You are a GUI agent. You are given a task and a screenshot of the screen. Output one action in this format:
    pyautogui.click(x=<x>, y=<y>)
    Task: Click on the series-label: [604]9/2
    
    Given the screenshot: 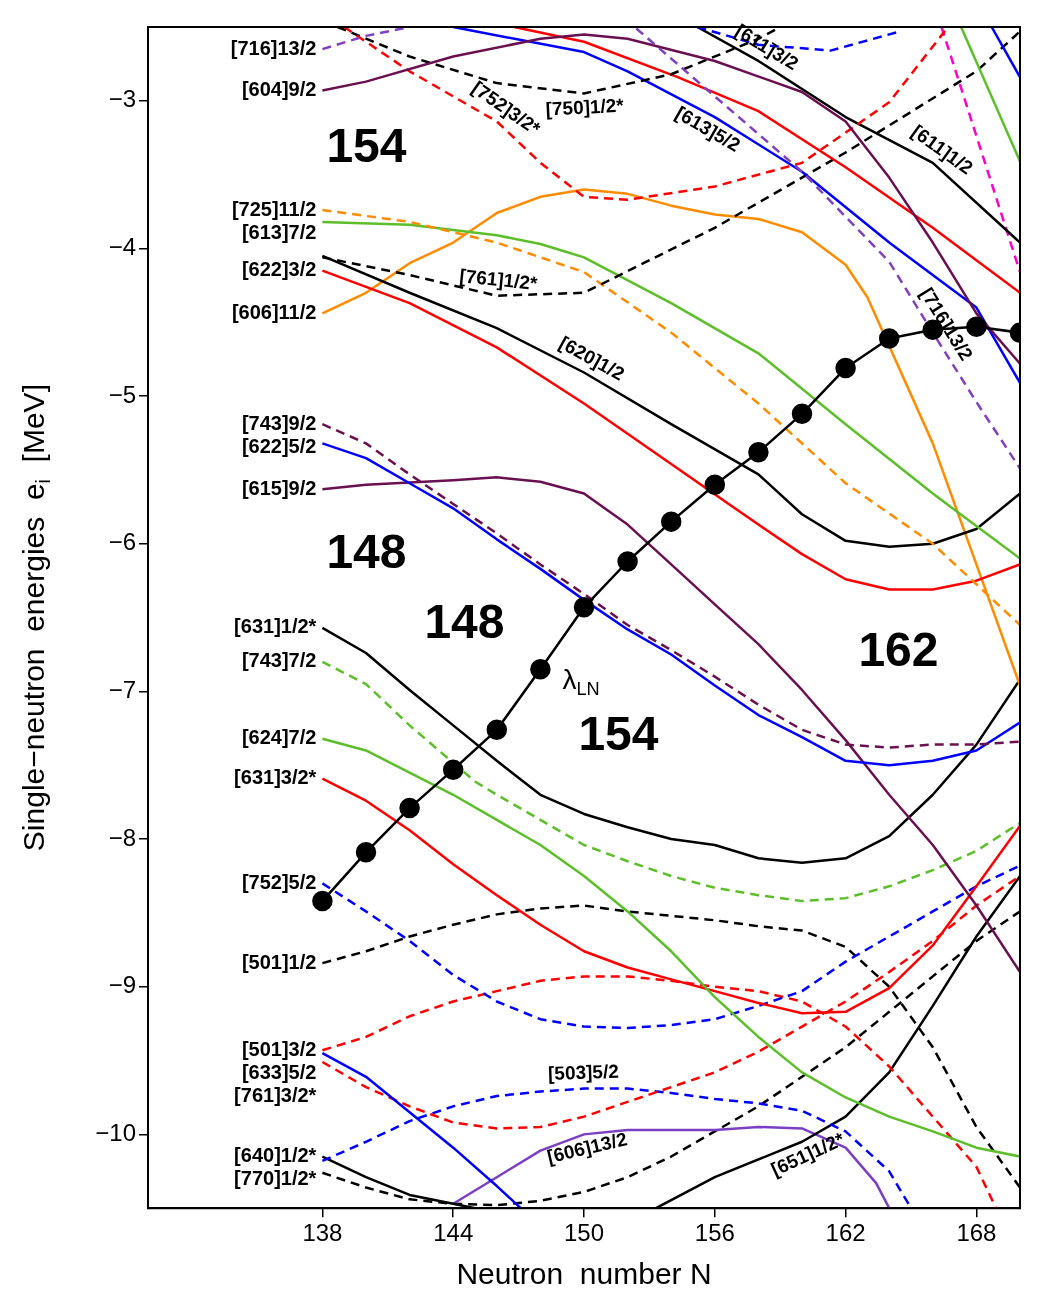 What is the action you would take?
    pyautogui.click(x=279, y=89)
    